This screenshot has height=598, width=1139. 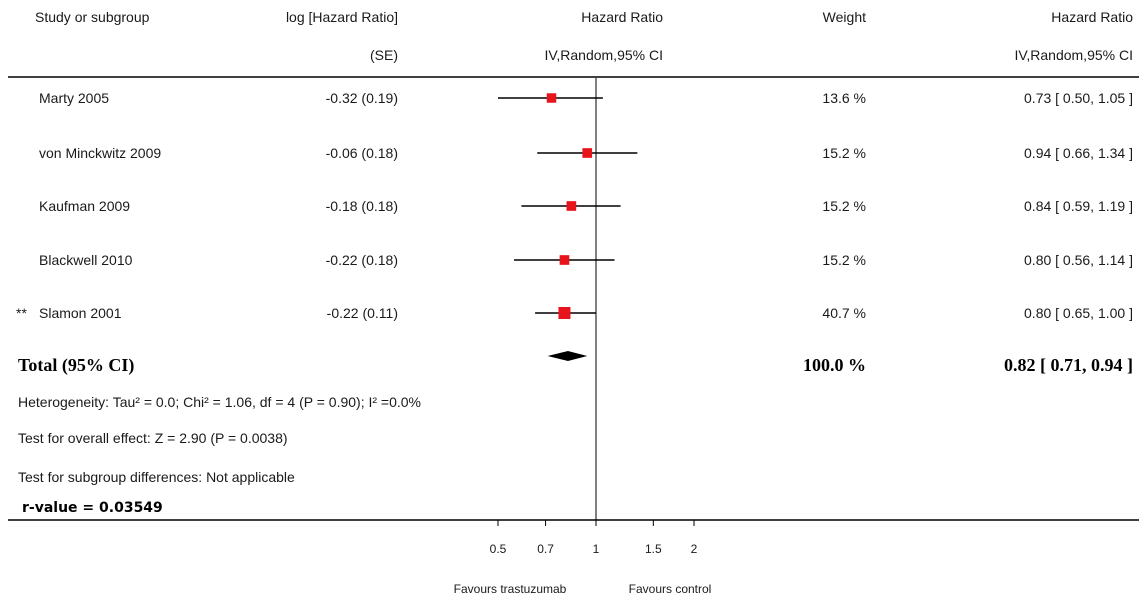 I want to click on study-name: von Minckwitz 2009, so click(x=100, y=153).